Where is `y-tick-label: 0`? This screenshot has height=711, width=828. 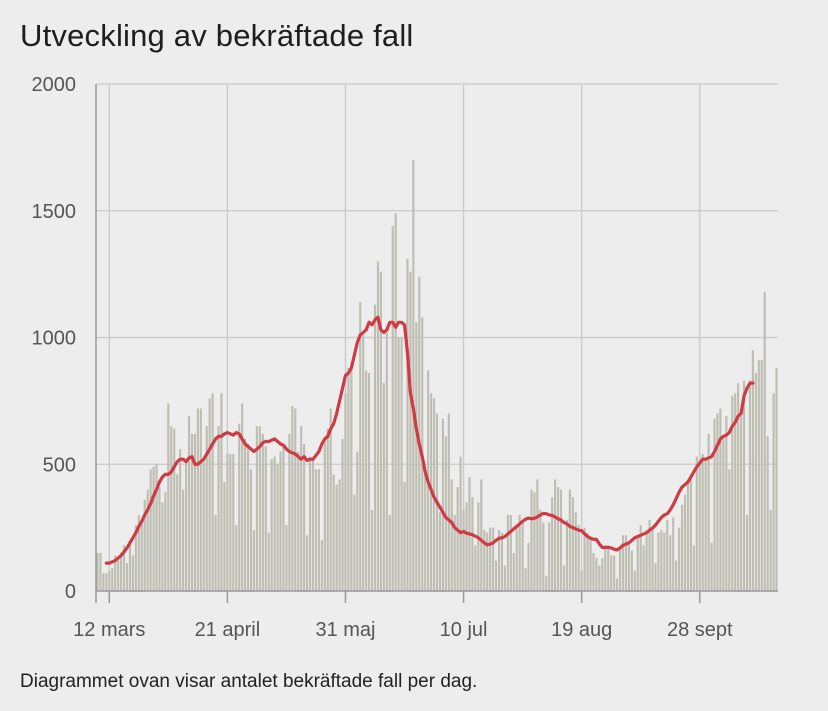 y-tick-label: 0 is located at coordinates (70, 592).